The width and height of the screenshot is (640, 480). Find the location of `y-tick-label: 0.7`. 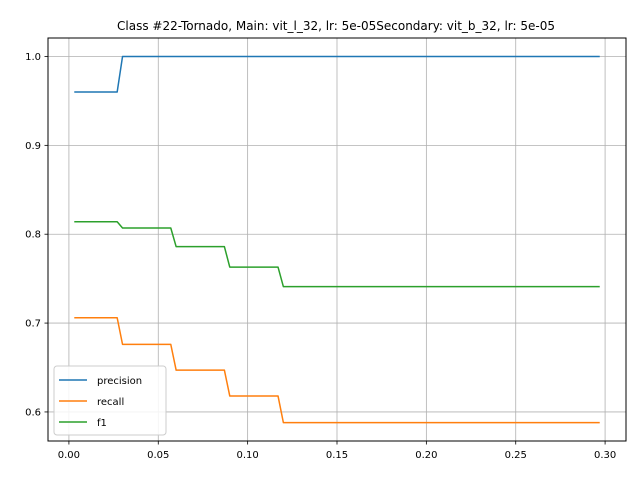

y-tick-label: 0.7 is located at coordinates (33, 324).